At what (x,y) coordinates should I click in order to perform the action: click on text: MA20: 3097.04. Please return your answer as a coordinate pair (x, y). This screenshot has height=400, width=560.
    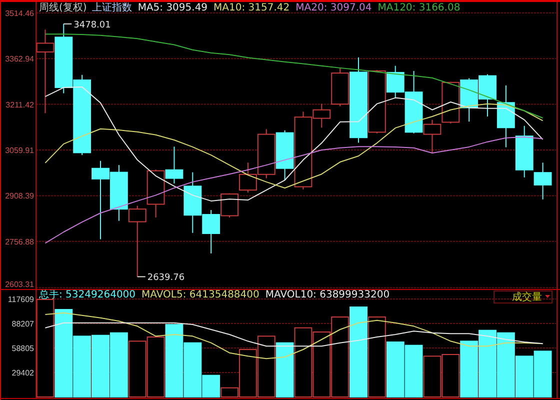
    Looking at the image, I should click on (334, 8).